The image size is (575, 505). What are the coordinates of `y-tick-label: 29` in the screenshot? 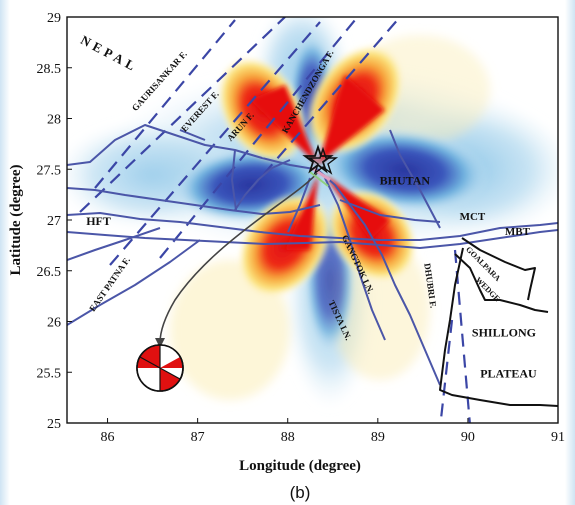 It's located at (54, 18).